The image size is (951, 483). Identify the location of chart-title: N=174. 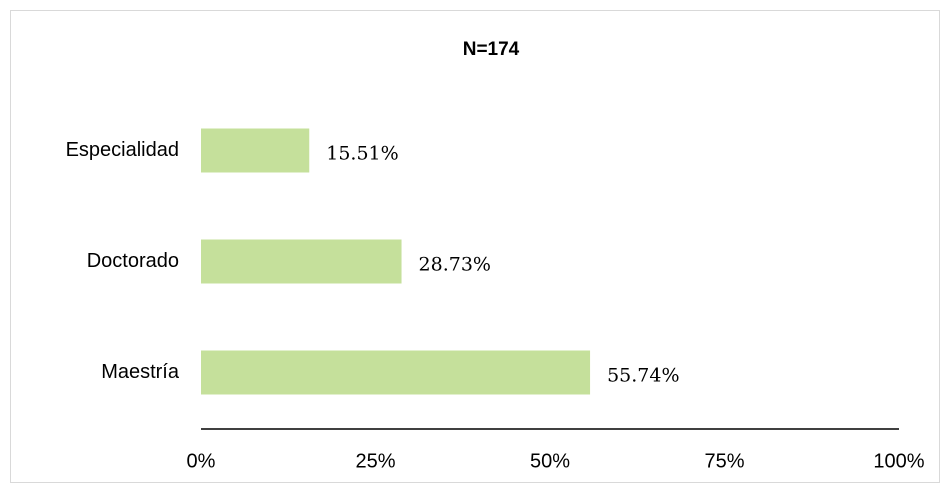
(491, 49).